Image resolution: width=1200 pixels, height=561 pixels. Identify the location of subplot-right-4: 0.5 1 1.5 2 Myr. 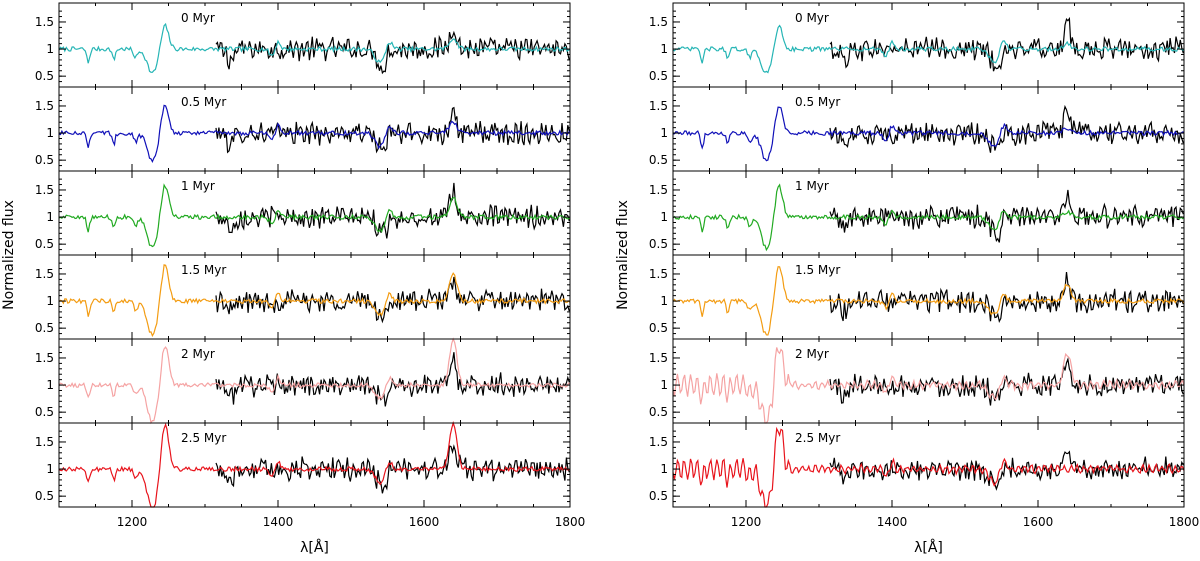
(917, 381).